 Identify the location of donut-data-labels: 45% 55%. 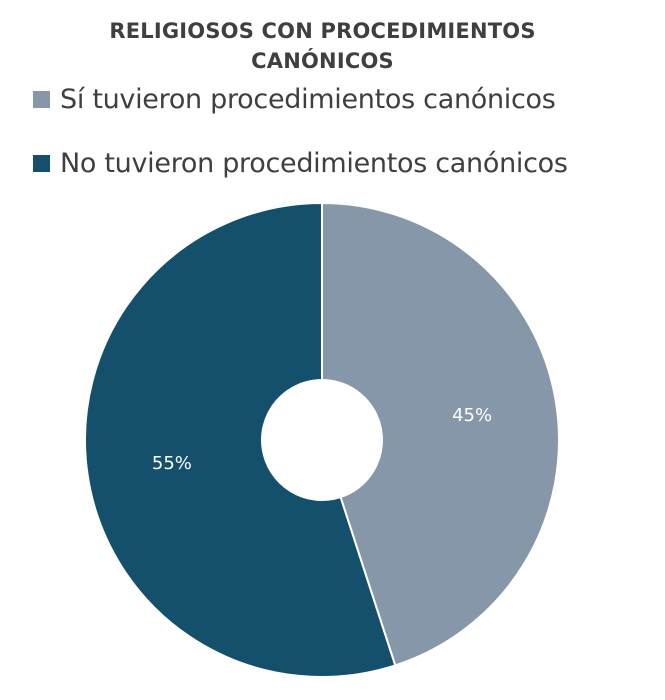
(322, 439).